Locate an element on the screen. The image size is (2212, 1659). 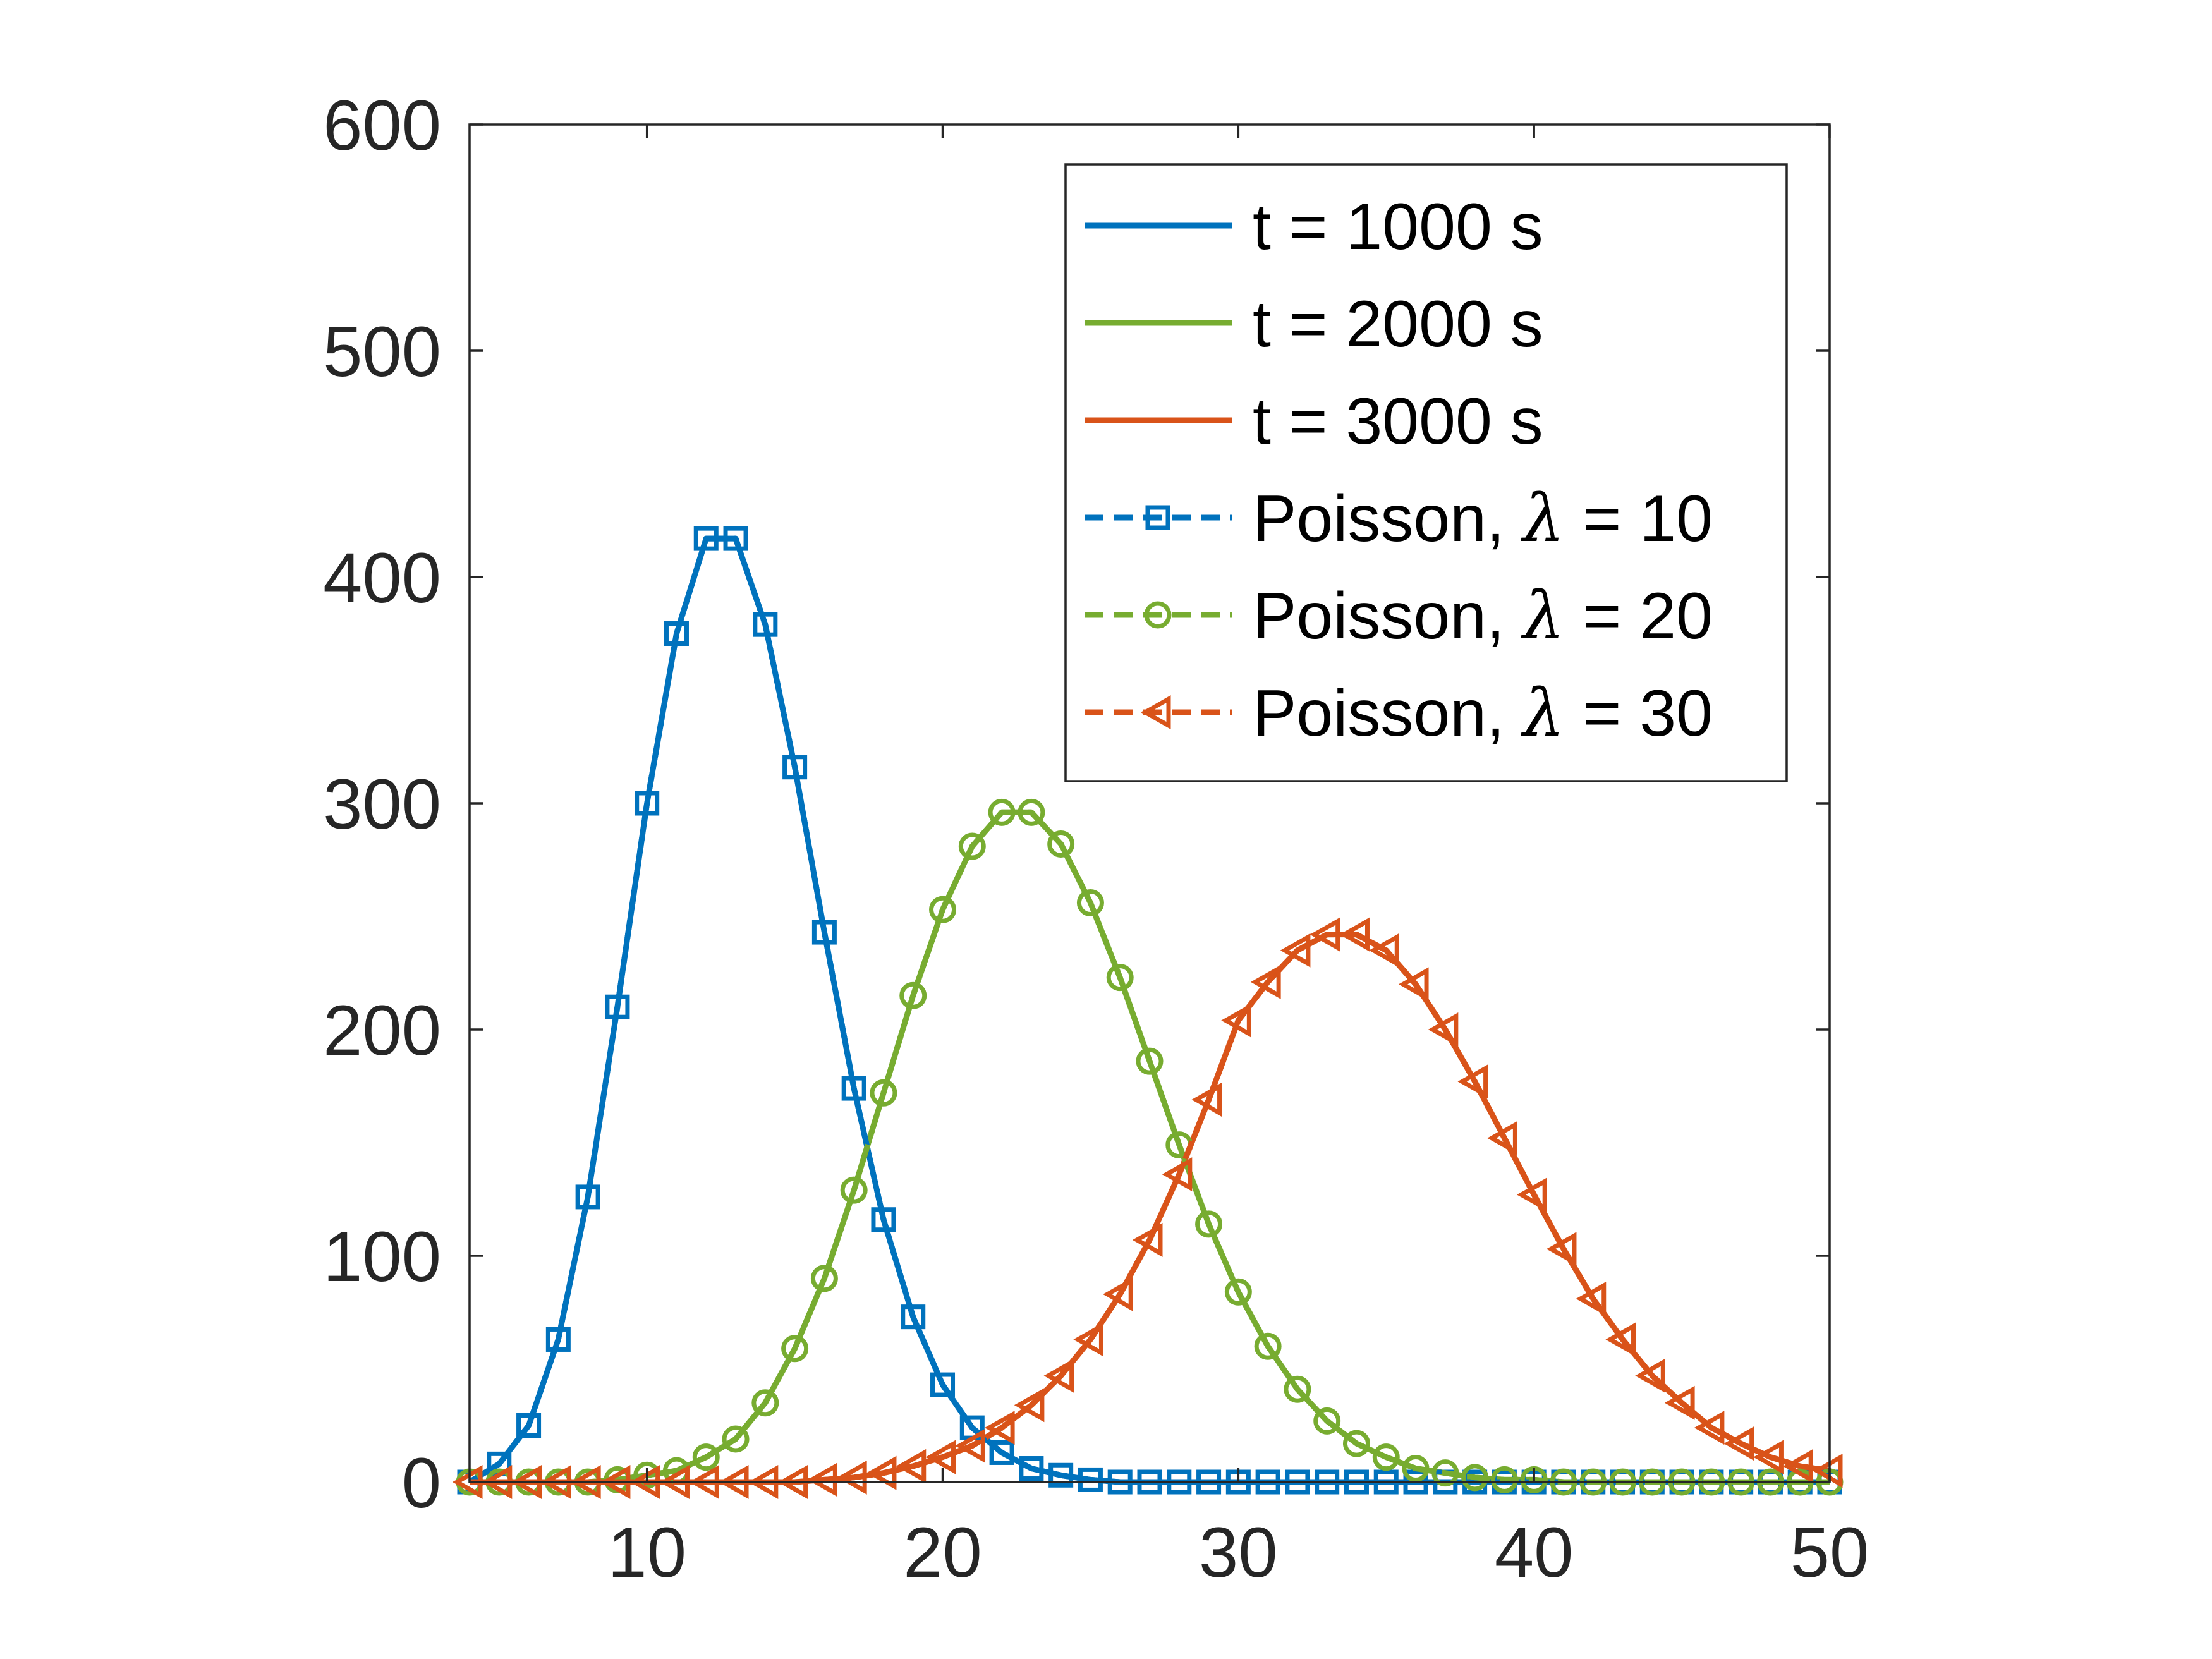
x-tick-label: 50 is located at coordinates (1829, 1552).